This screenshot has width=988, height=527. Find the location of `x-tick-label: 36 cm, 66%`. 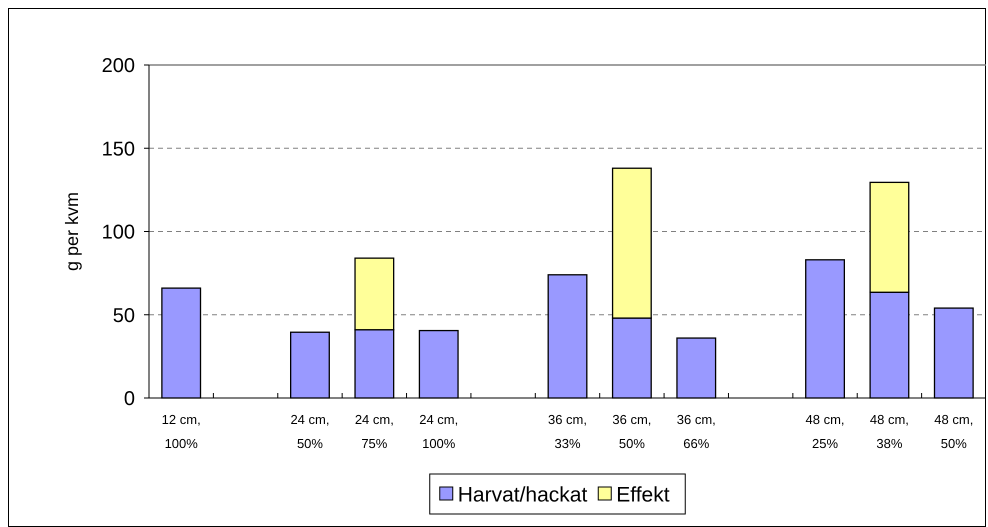

x-tick-label: 36 cm, 66% is located at coordinates (696, 431).